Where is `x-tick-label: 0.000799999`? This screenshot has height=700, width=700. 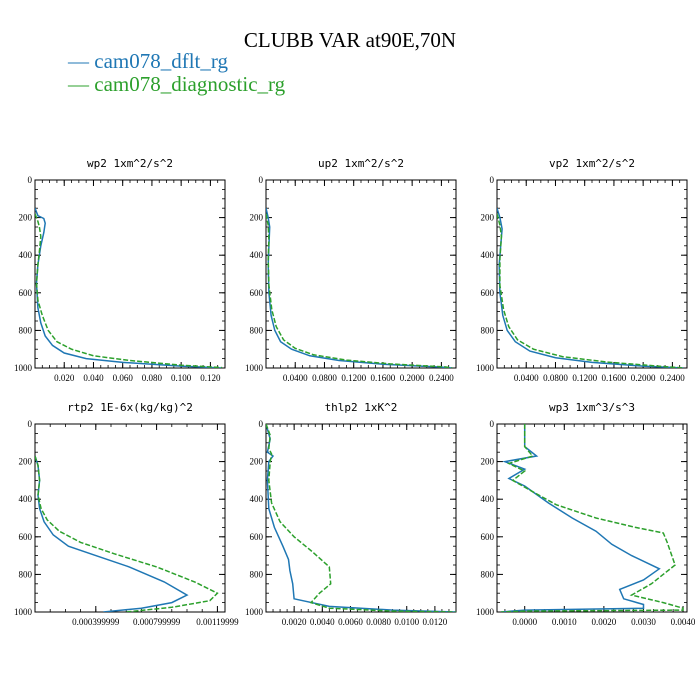 x-tick-label: 0.000799999 is located at coordinates (157, 622).